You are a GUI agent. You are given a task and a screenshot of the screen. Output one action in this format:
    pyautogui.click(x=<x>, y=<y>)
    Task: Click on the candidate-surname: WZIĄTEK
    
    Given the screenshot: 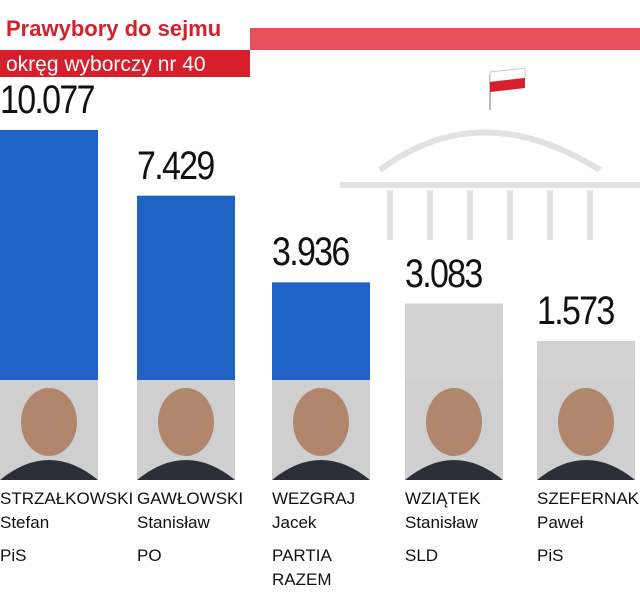 What is the action you would take?
    pyautogui.click(x=443, y=498)
    